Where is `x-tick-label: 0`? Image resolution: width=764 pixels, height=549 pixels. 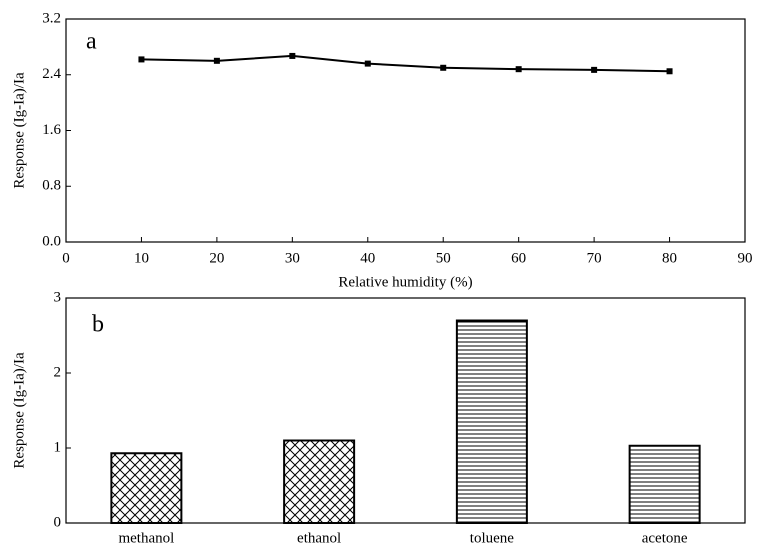 x-tick-label: 0 is located at coordinates (66, 258).